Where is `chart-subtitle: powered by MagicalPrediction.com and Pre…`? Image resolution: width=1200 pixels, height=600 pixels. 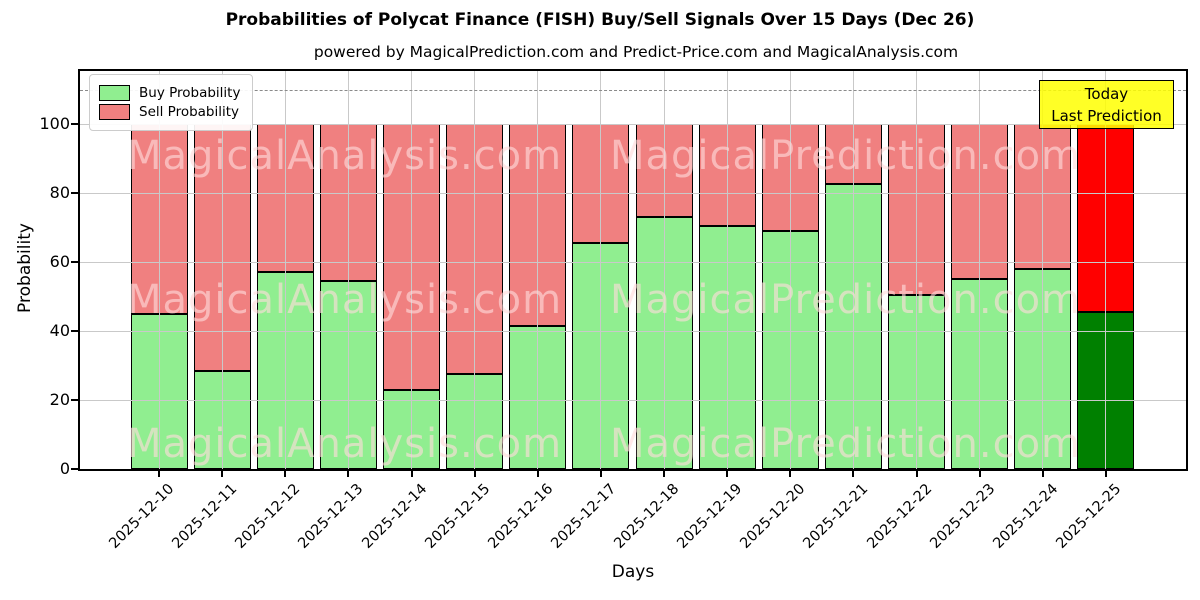 chart-subtitle: powered by MagicalPrediction.com and Pre… is located at coordinates (636, 52).